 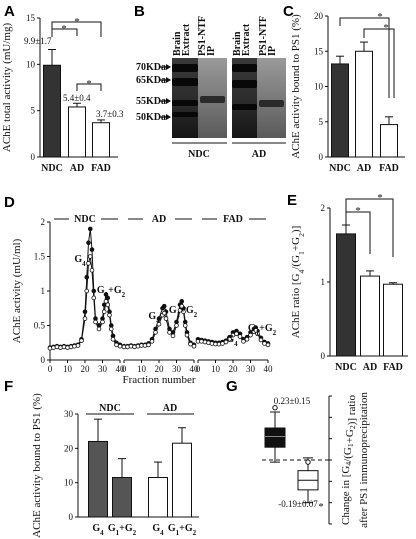 I want to click on box, so click(x=275, y=437).